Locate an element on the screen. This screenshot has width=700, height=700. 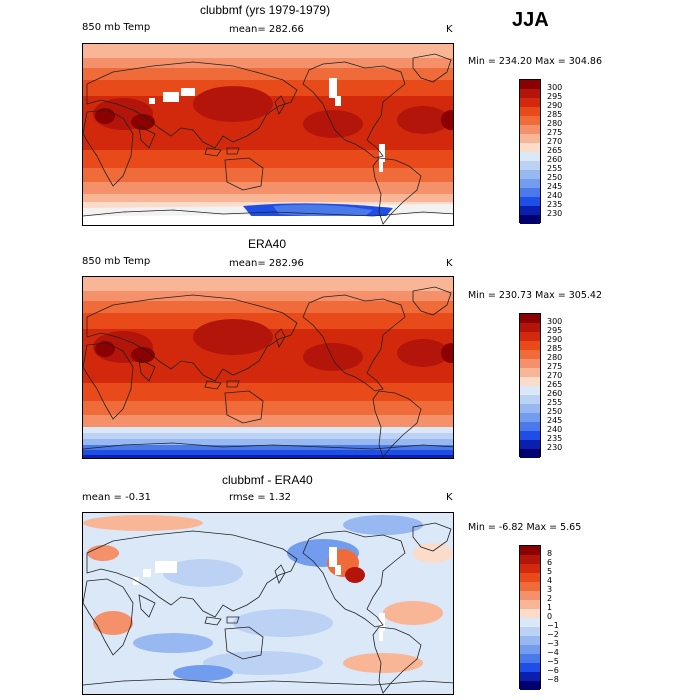
colorbar-tick-label: 245 is located at coordinates (555, 420).